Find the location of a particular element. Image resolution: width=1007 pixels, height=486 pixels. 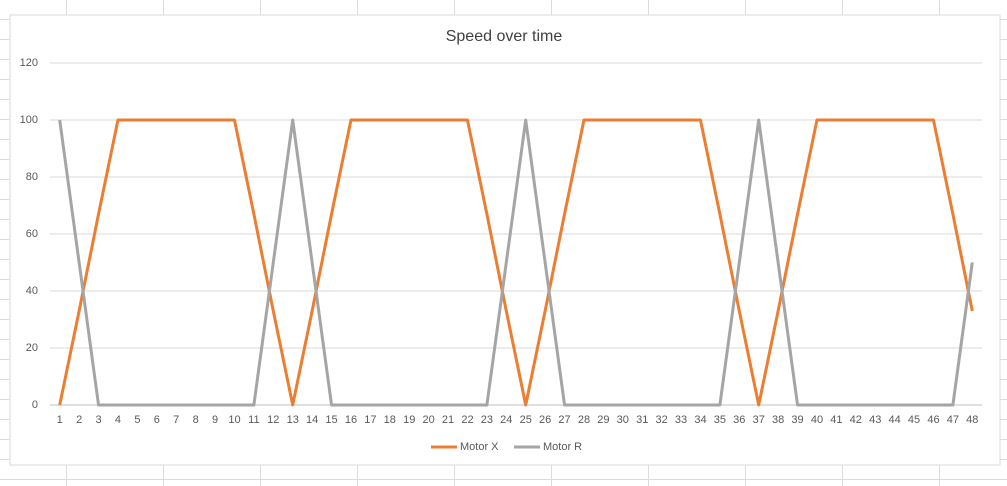

x-tick-label: 47 is located at coordinates (953, 420).